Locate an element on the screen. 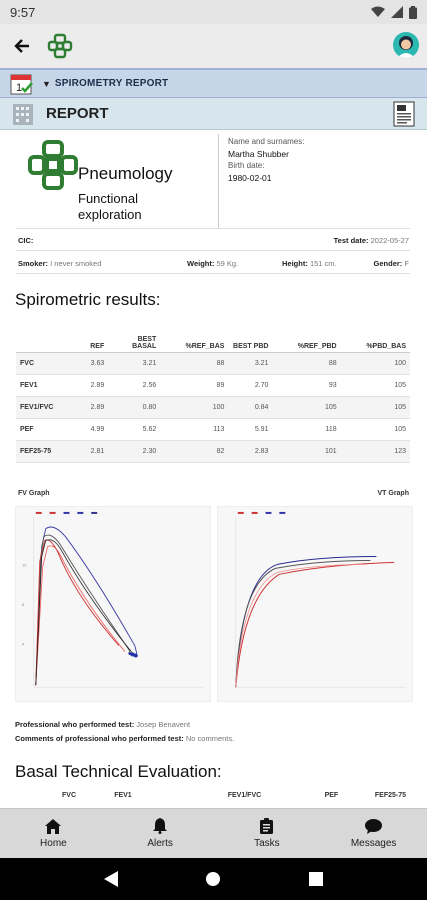 The width and height of the screenshot is (427, 900). pneumology-logo-icon is located at coordinates (53, 165).